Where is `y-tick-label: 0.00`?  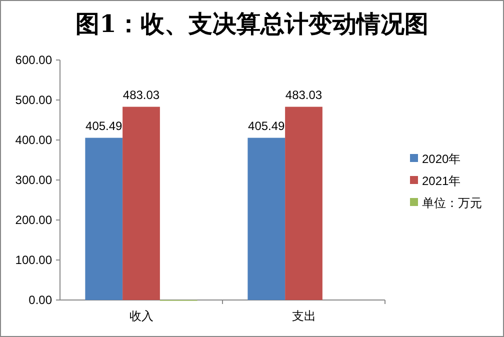
y-tick-label: 0.00 is located at coordinates (40, 300).